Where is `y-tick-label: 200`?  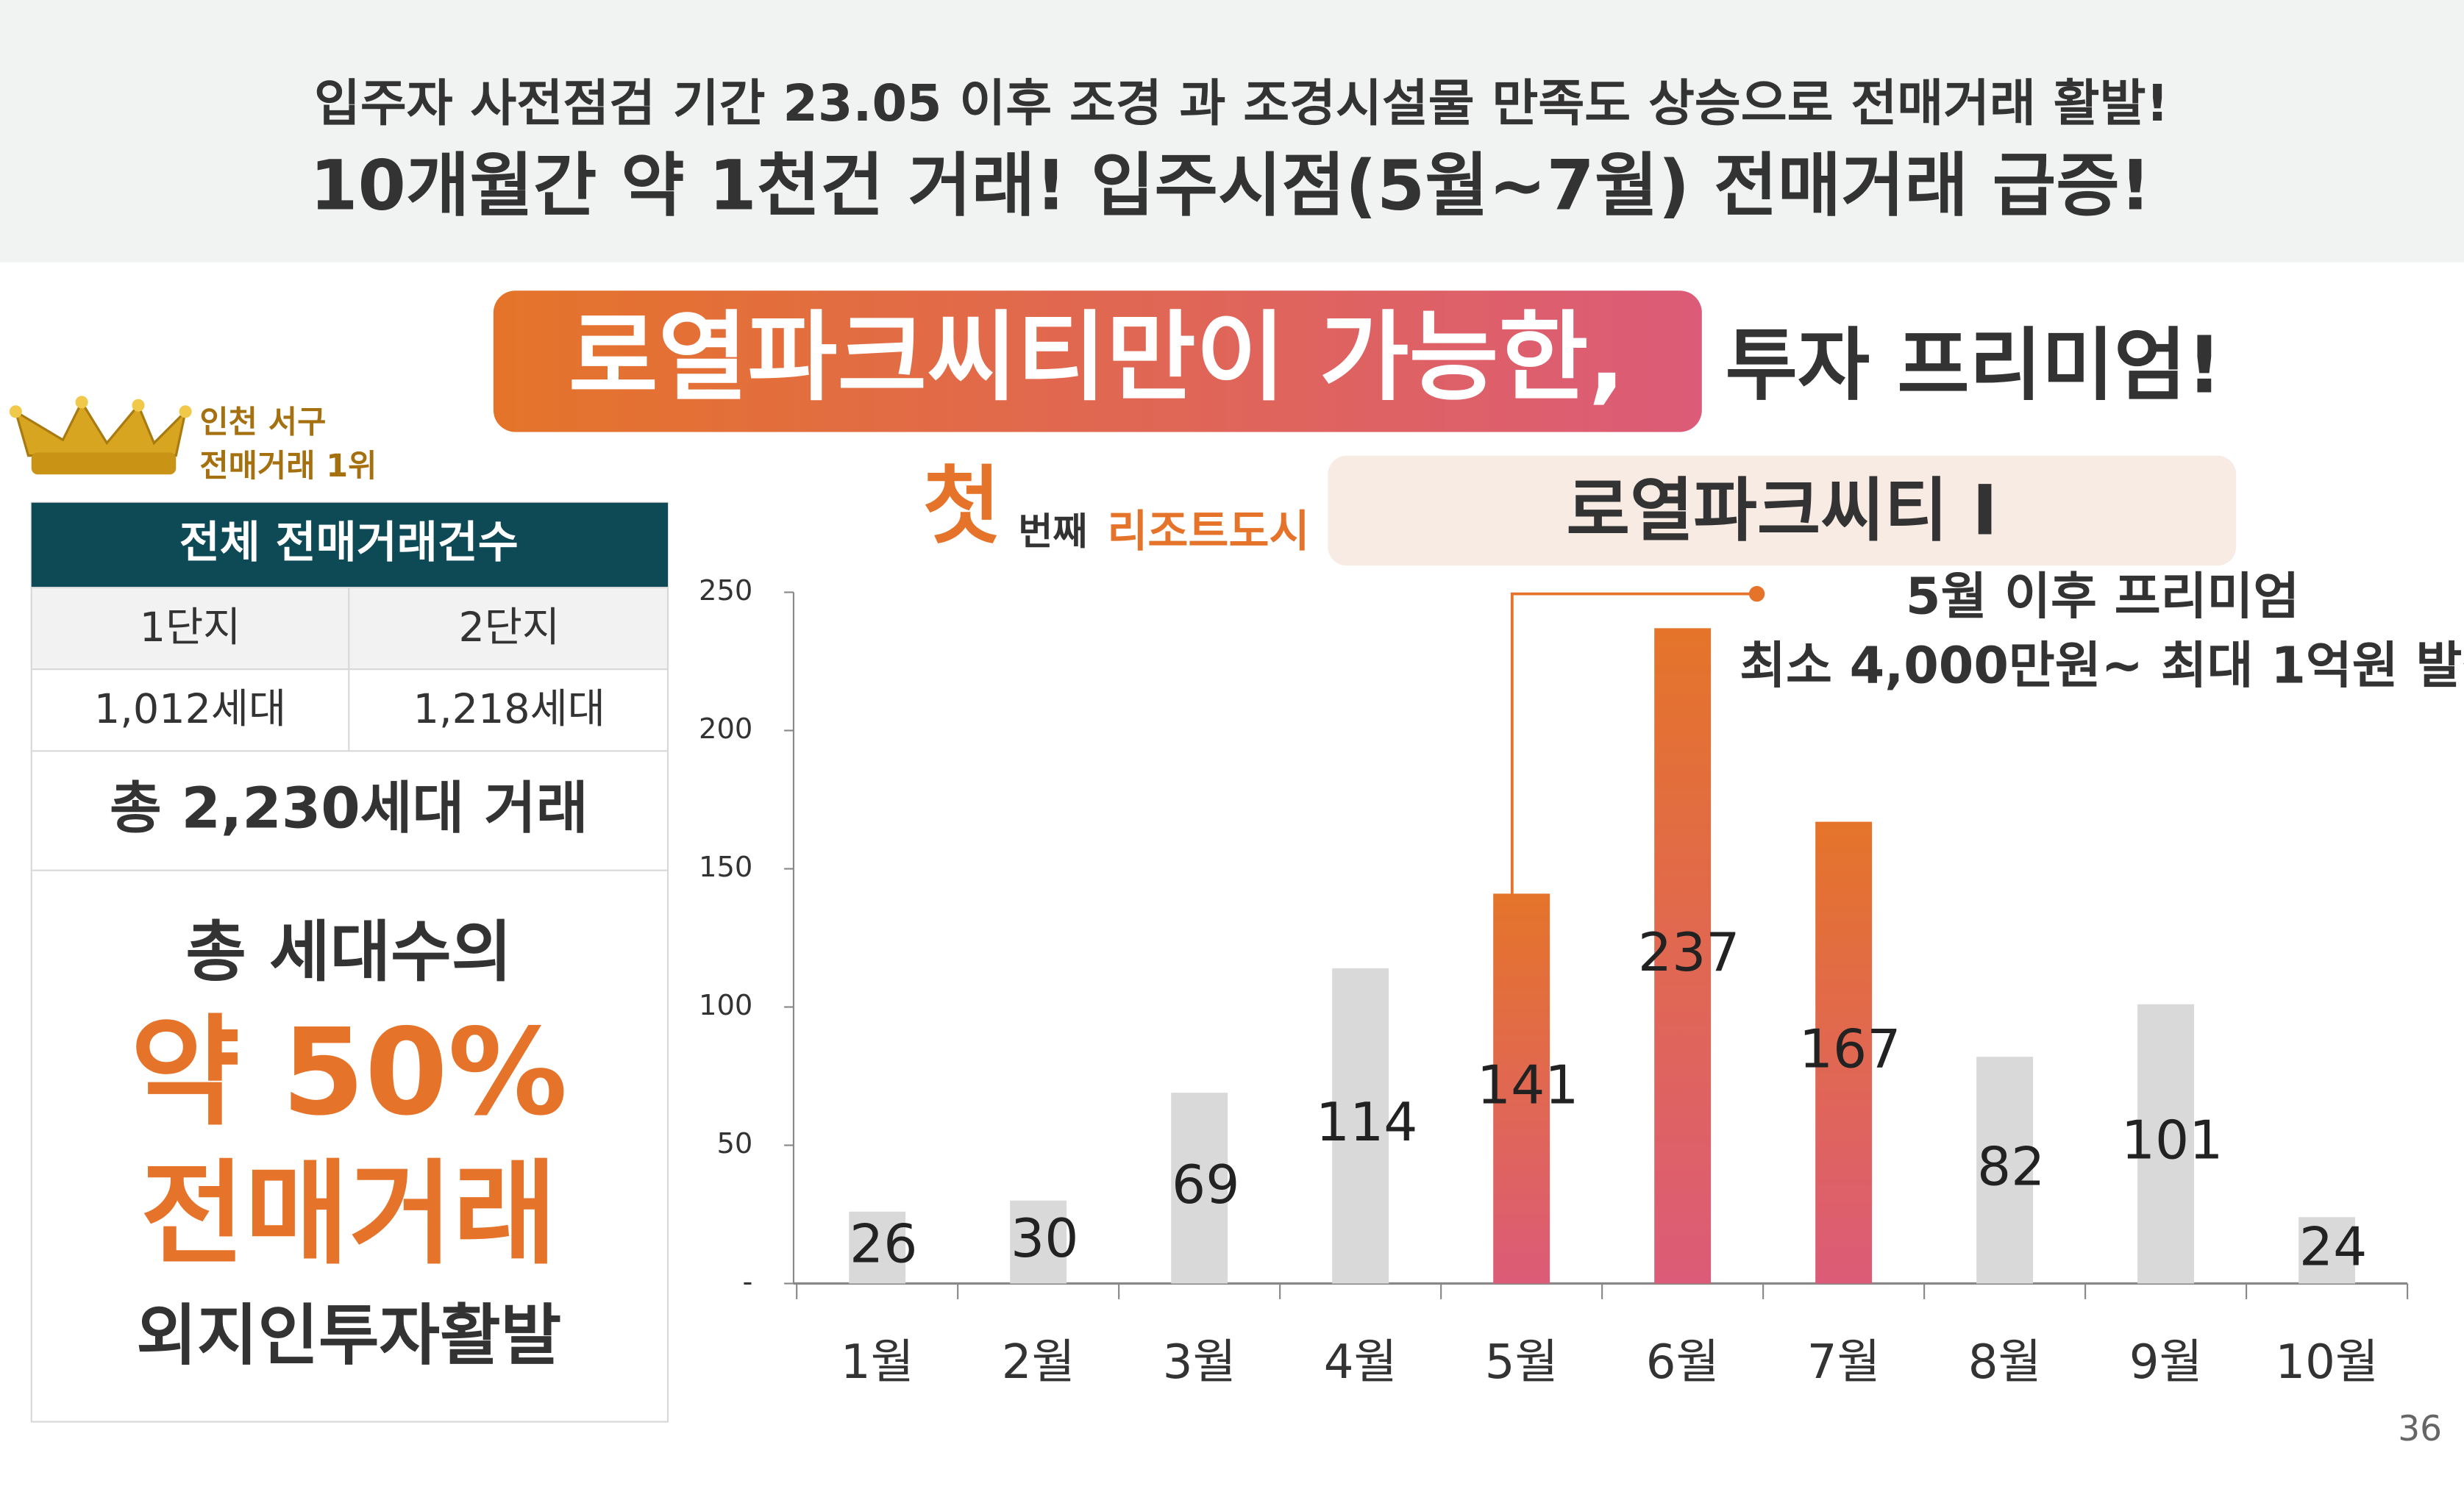
y-tick-label: 200 is located at coordinates (725, 730).